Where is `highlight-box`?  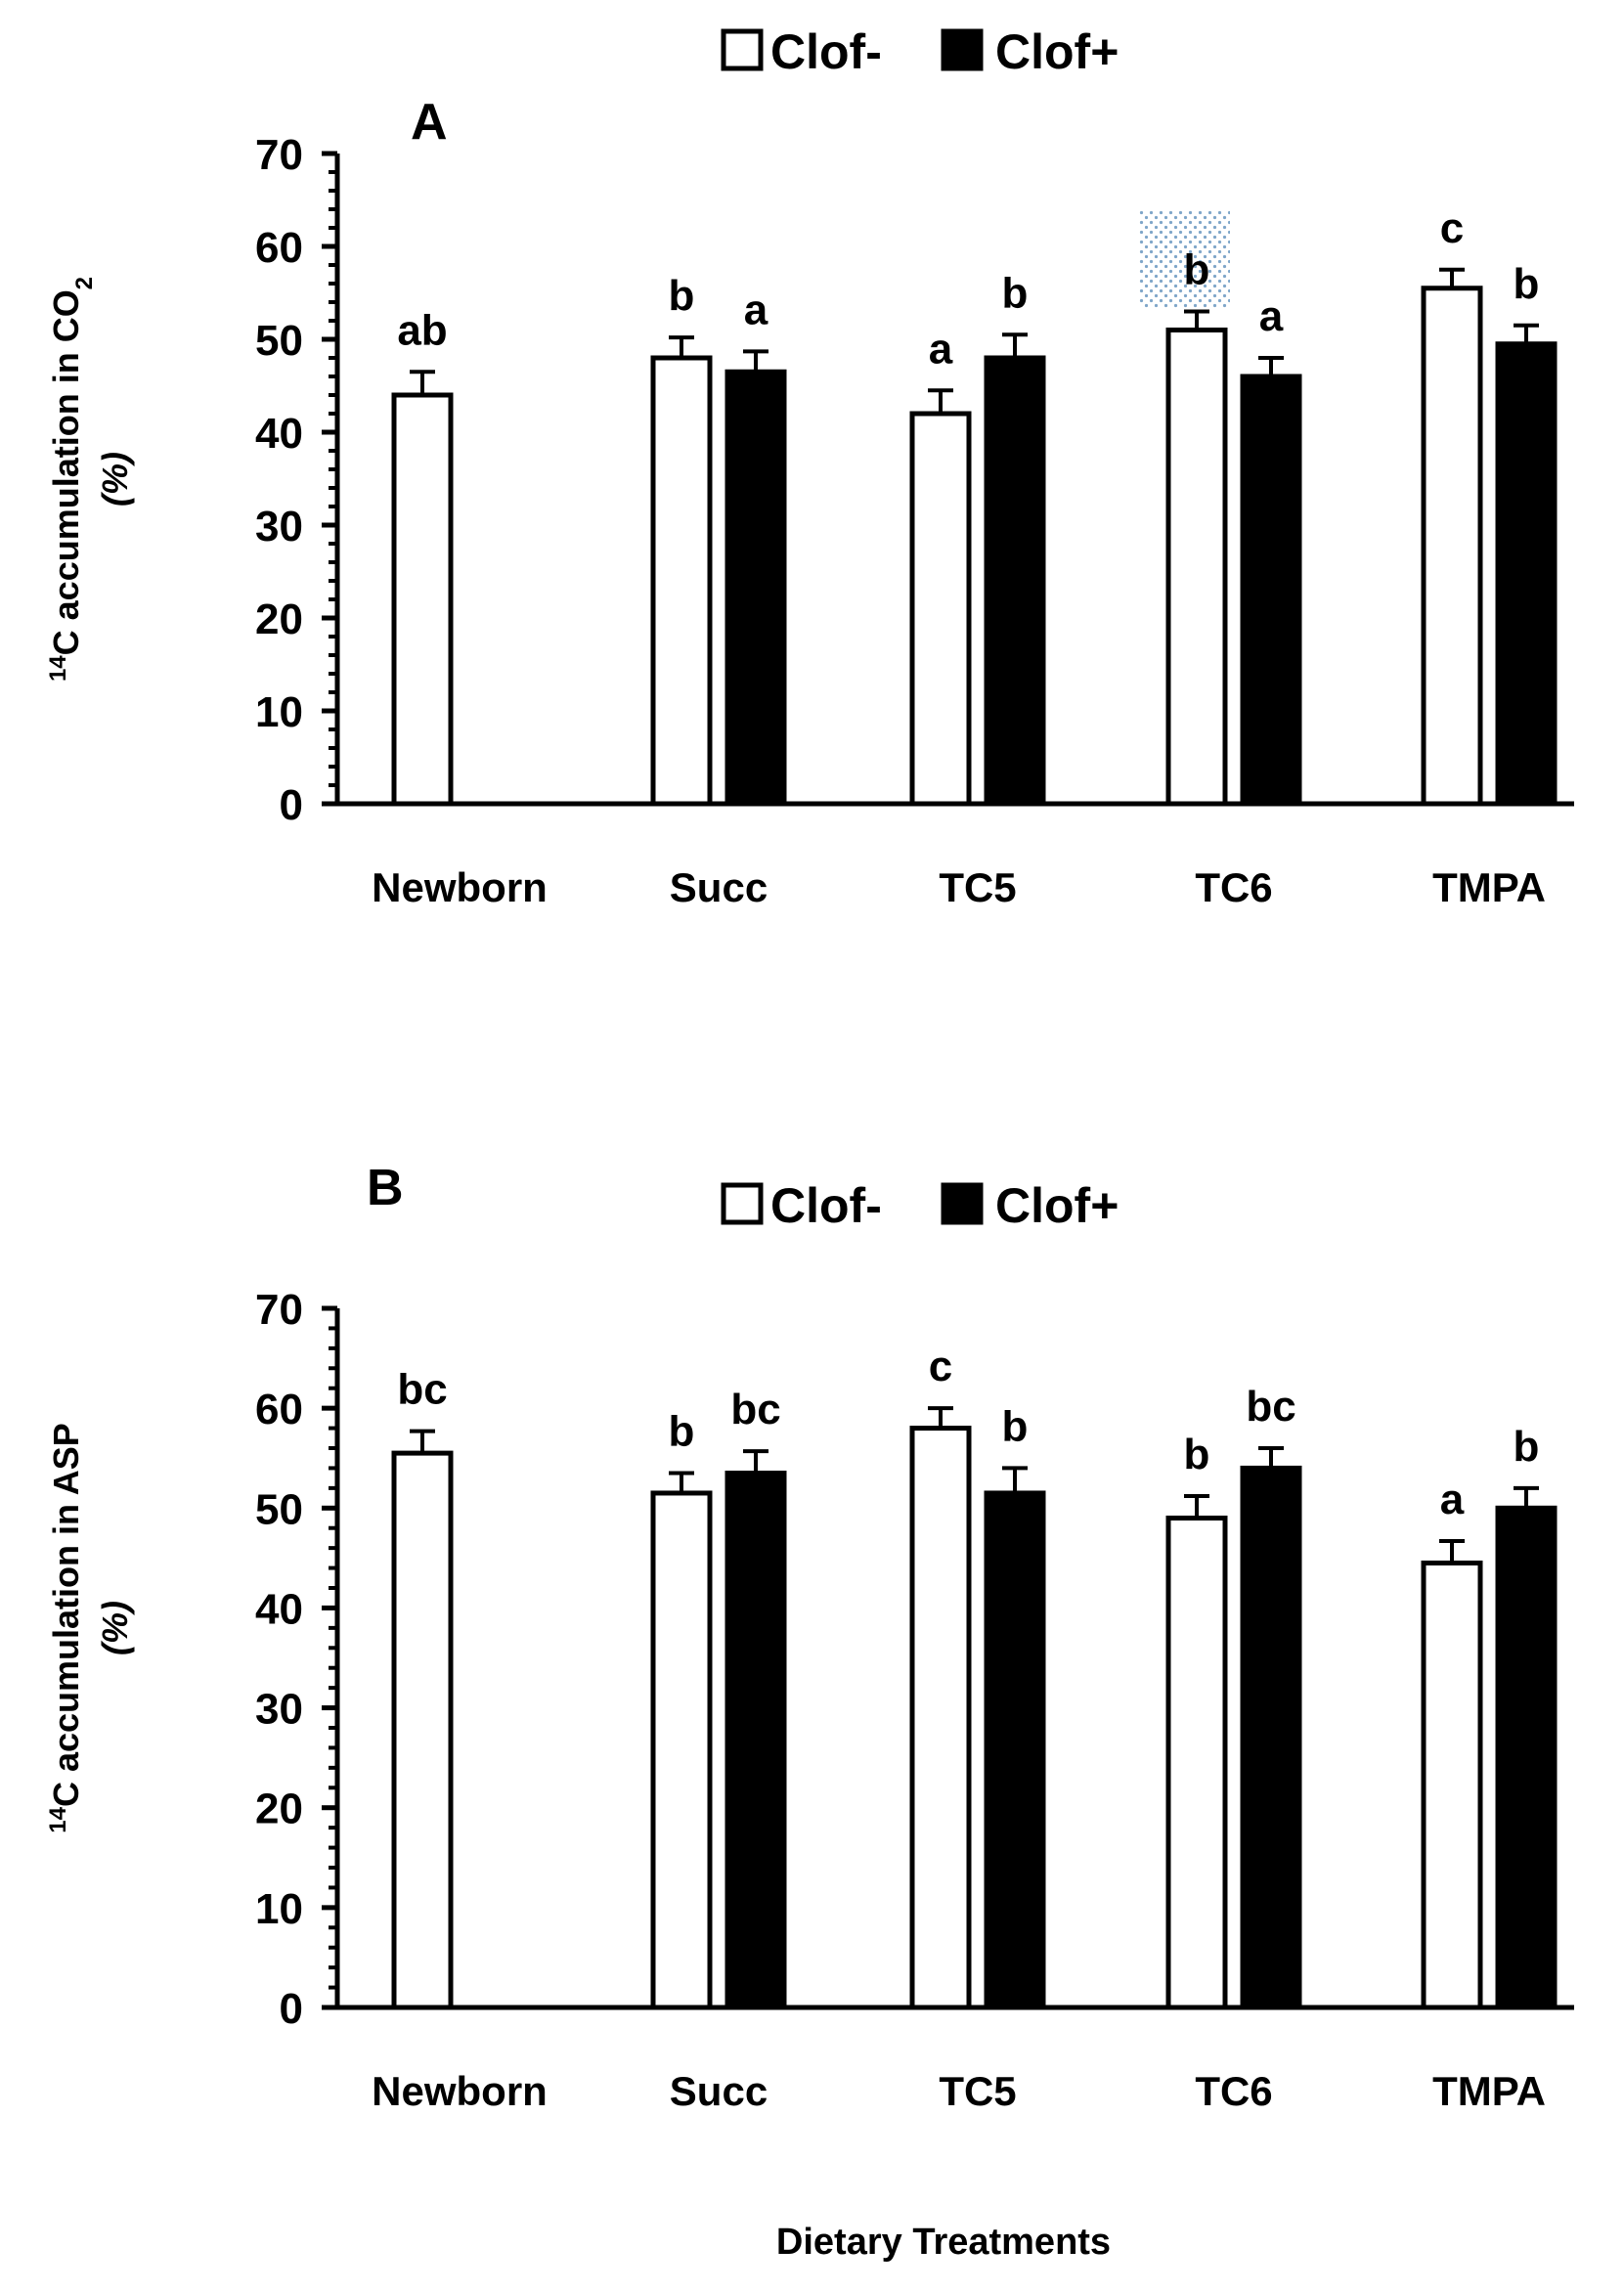
highlight-box is located at coordinates (1184, 259).